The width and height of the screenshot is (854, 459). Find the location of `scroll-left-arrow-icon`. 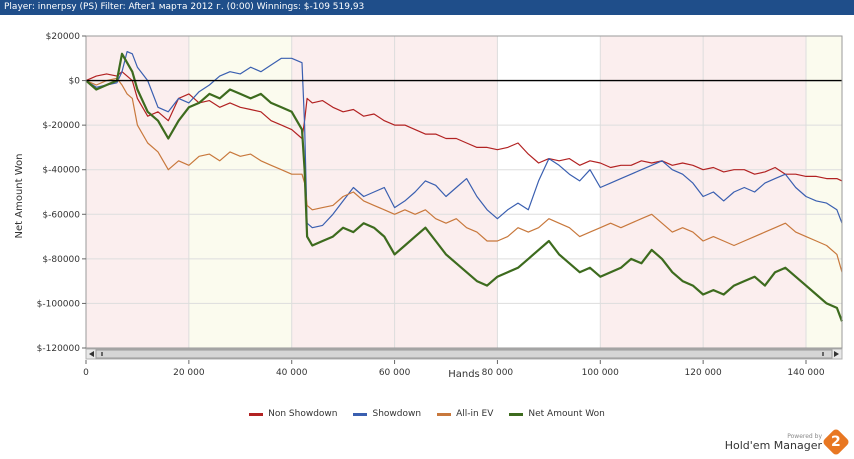

scroll-left-arrow-icon is located at coordinates (91, 354).